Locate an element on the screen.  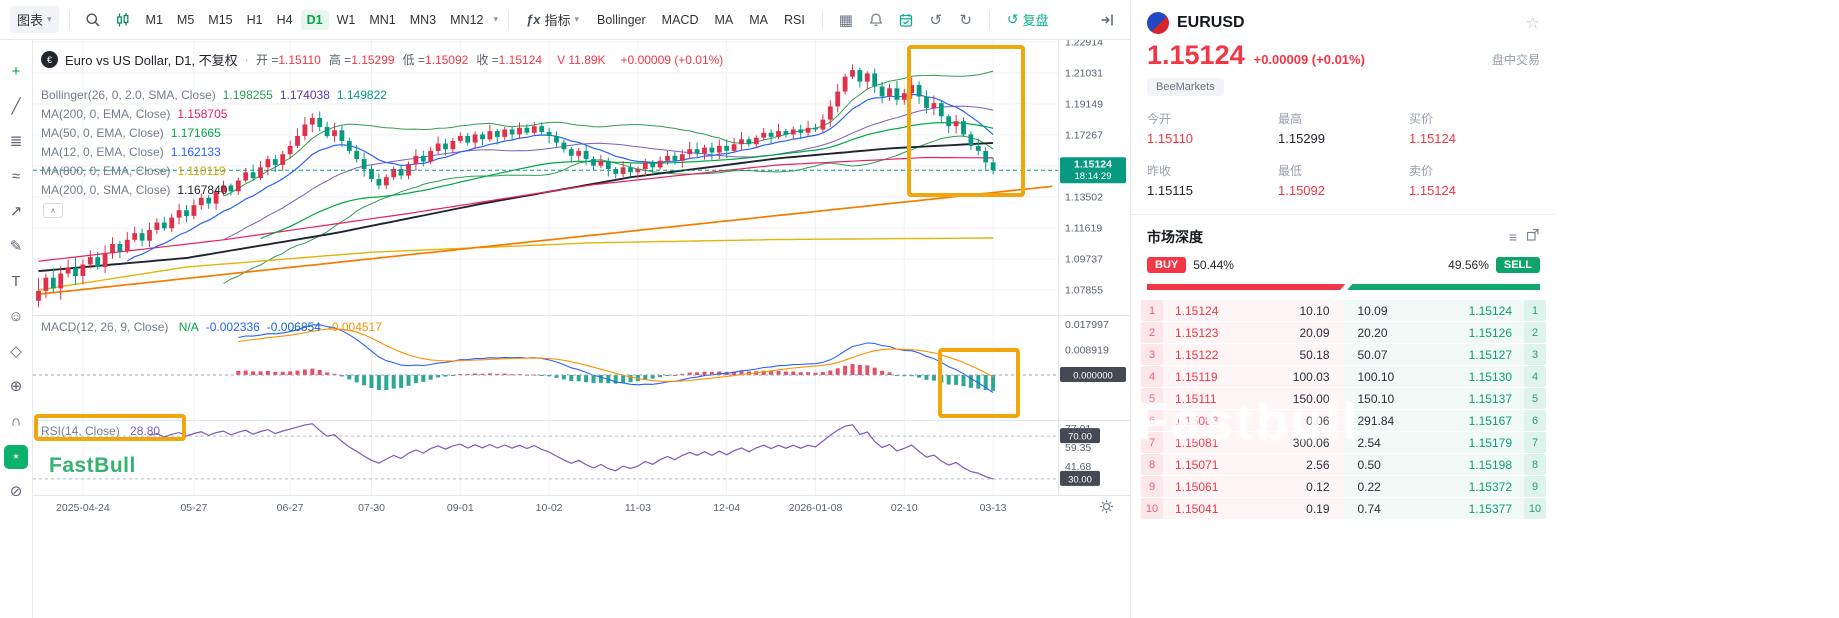
ohlc-key: 高 = is located at coordinates (340, 60).